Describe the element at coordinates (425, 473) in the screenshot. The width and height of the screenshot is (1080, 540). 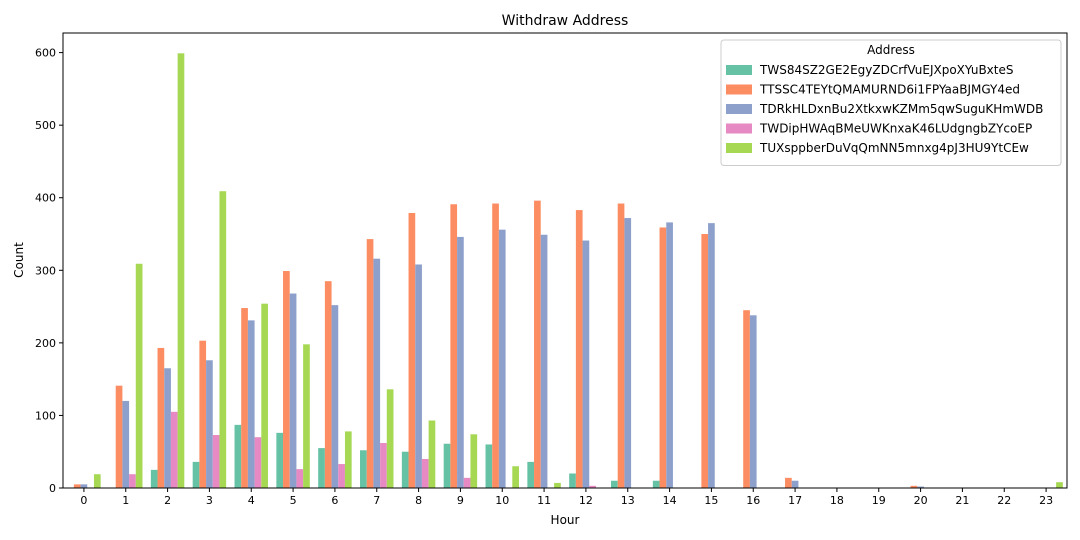
I see `bar-s3-h8` at that location.